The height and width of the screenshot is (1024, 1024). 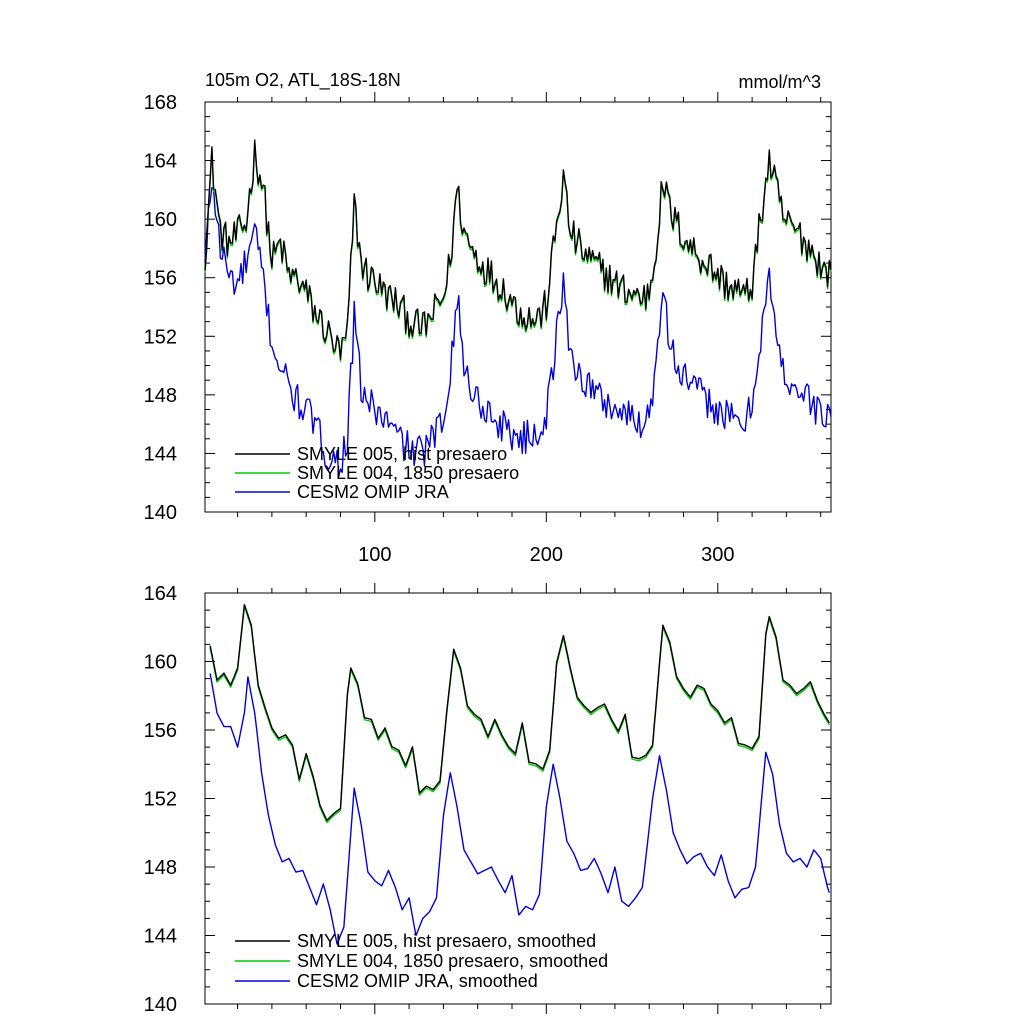 I want to click on legend-label: SMYLE 005, hist presaero, so click(x=402, y=454).